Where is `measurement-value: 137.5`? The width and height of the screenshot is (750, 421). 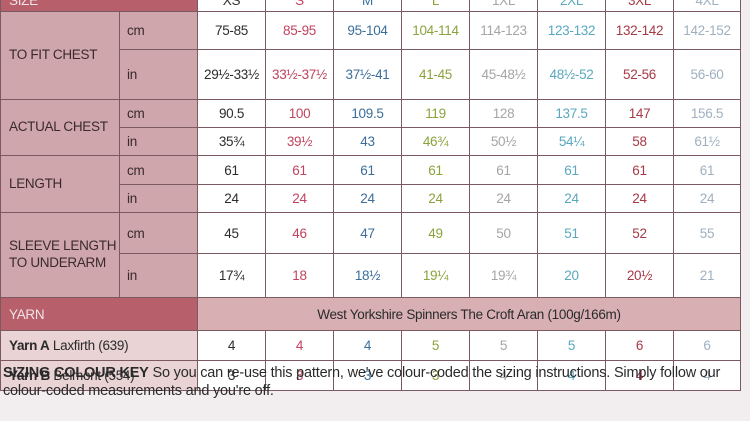
measurement-value: 137.5 is located at coordinates (571, 113).